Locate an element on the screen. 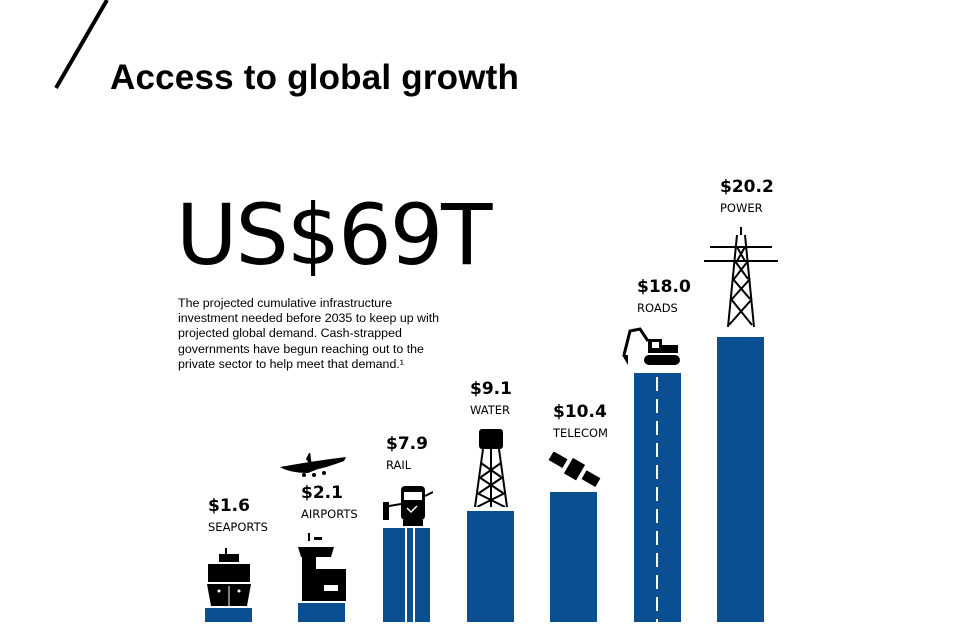  page-title: Access to global growth is located at coordinates (315, 77).